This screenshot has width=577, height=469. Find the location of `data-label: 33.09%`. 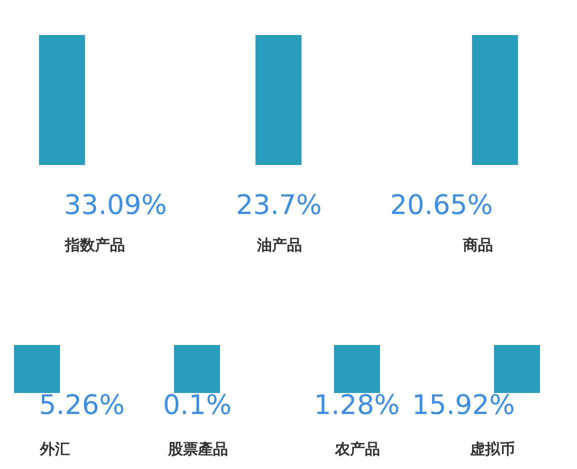

data-label: 33.09% is located at coordinates (115, 205).